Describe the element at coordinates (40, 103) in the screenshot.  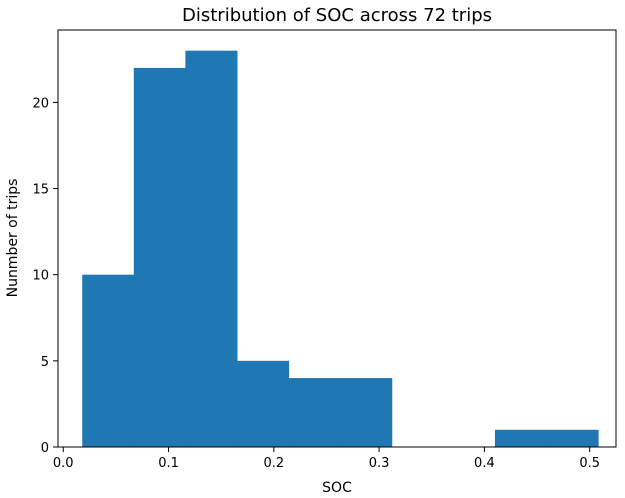
I see `y-tick-label: 20` at that location.